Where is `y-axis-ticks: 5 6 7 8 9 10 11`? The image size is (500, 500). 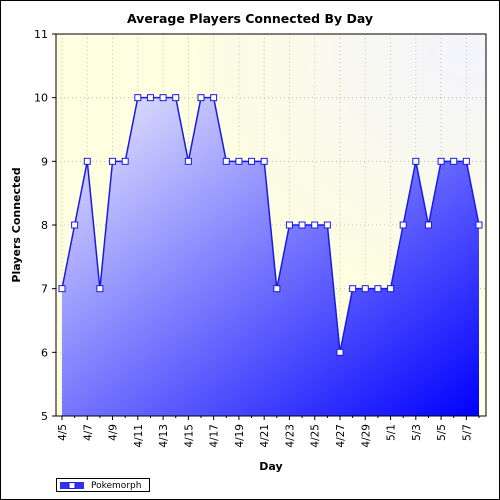
y-axis-ticks: 5 6 7 8 9 10 11 is located at coordinates (45, 225).